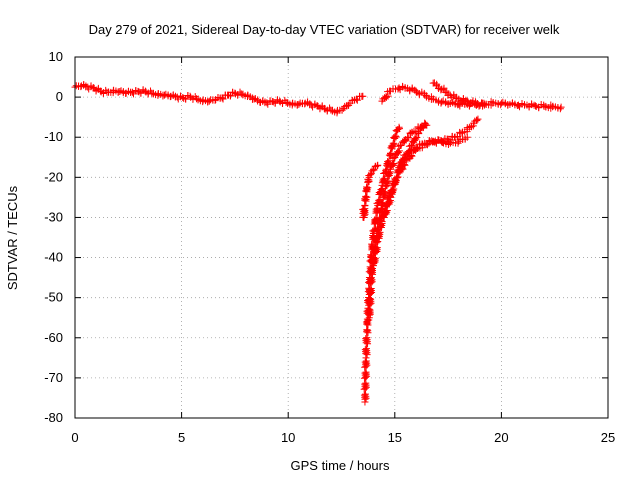 The width and height of the screenshot is (640, 480). Describe the element at coordinates (340, 465) in the screenshot. I see `x-axis-label: GPS time / hours` at that location.